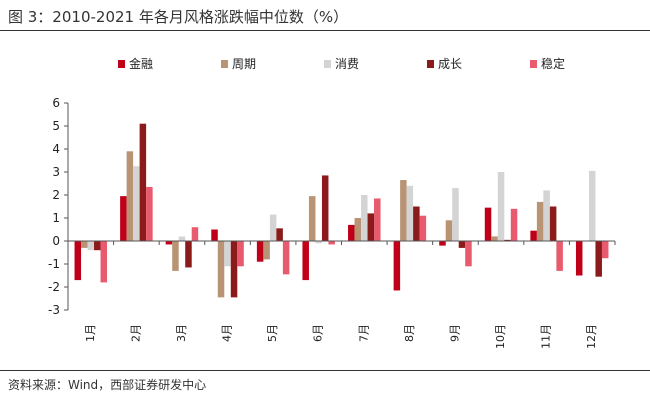 Image resolution: width=650 pixels, height=404 pixels. What do you see at coordinates (56, 149) in the screenshot?
I see `y-tick-label-7: 4` at bounding box center [56, 149].